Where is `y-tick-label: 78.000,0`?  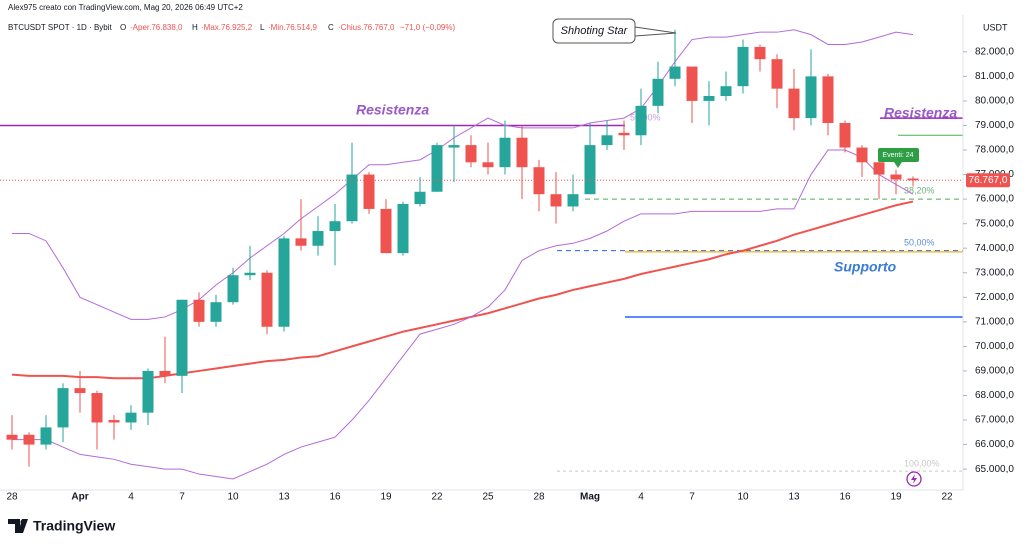 y-tick-label: 78.000,0 is located at coordinates (994, 150).